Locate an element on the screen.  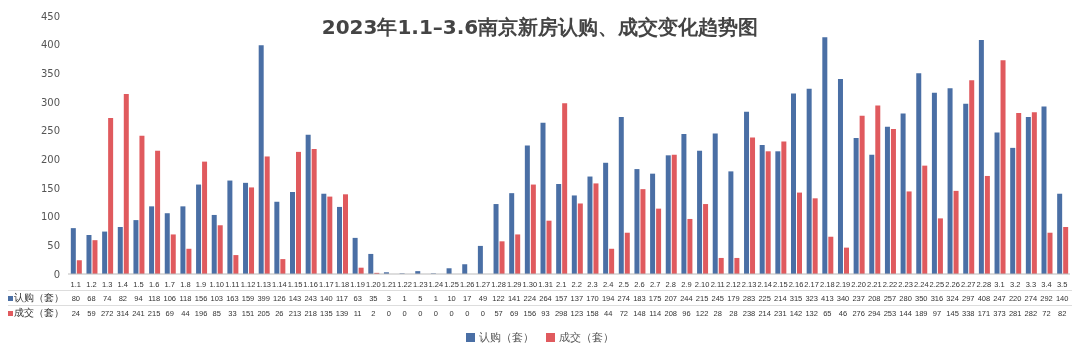
y-tick-label: 0 is located at coordinates (56, 274).